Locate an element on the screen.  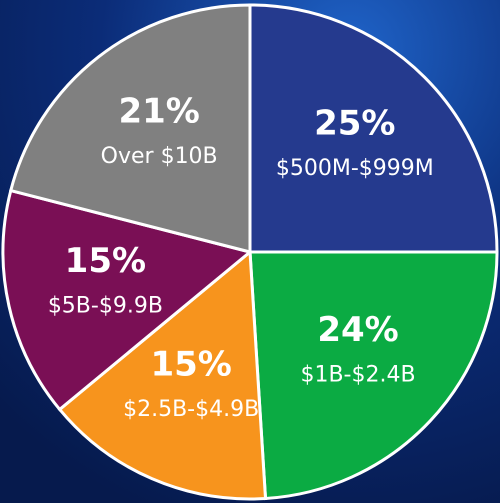
slice-category-label: $500M-$999M is located at coordinates (355, 168).